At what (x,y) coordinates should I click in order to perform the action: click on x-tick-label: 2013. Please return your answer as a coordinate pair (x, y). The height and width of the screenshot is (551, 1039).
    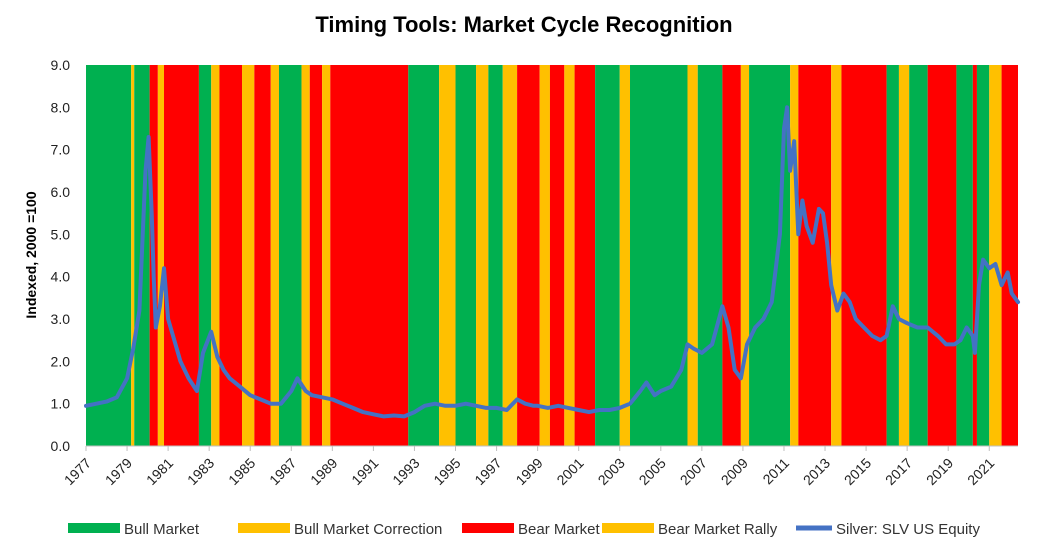
    Looking at the image, I should click on (816, 471).